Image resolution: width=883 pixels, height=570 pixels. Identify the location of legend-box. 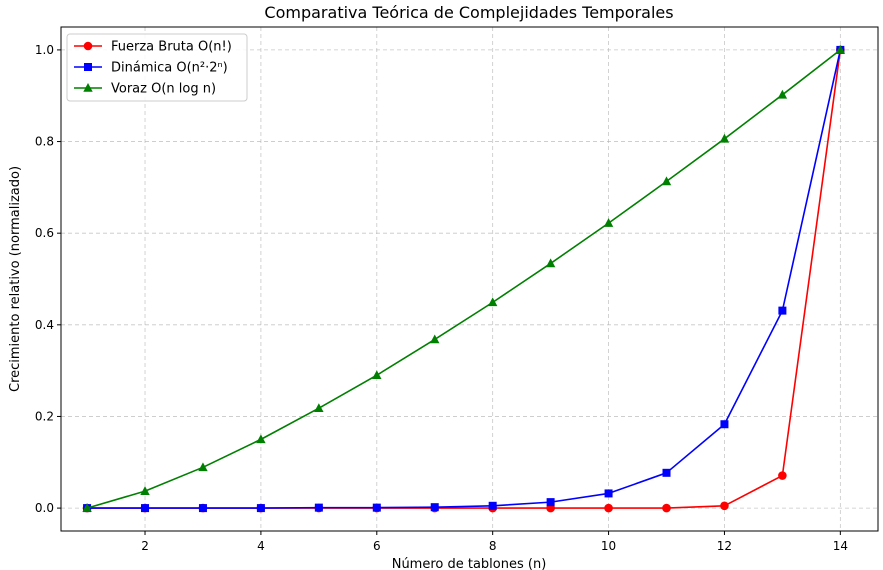
(157, 67).